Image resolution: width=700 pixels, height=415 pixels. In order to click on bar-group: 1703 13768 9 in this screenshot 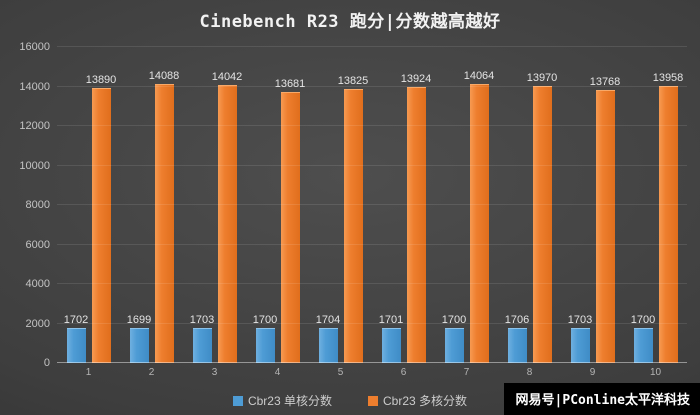, I will do `click(594, 212)`.